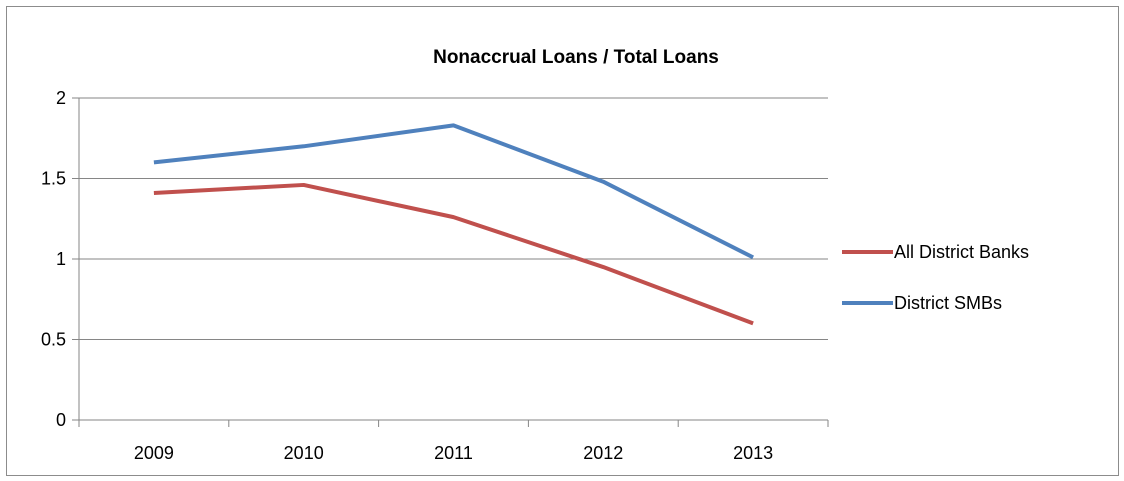  I want to click on x-tick-label: 2012, so click(603, 453).